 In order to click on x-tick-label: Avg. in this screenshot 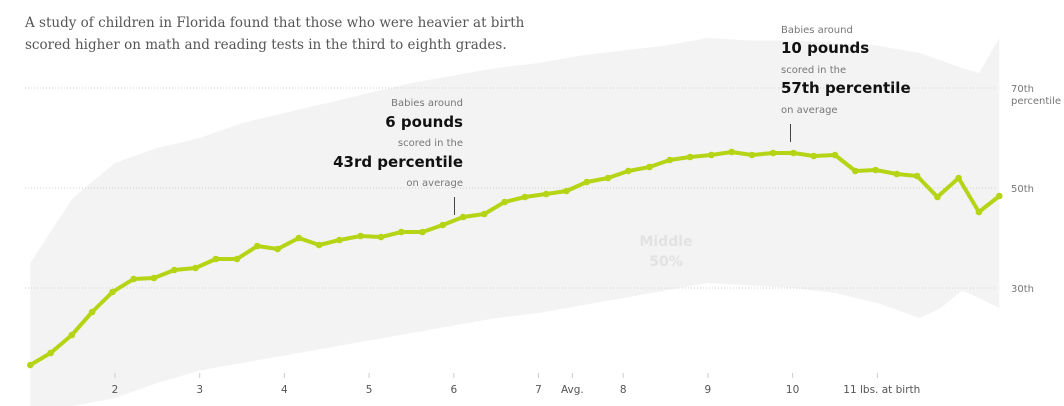, I will do `click(572, 390)`.